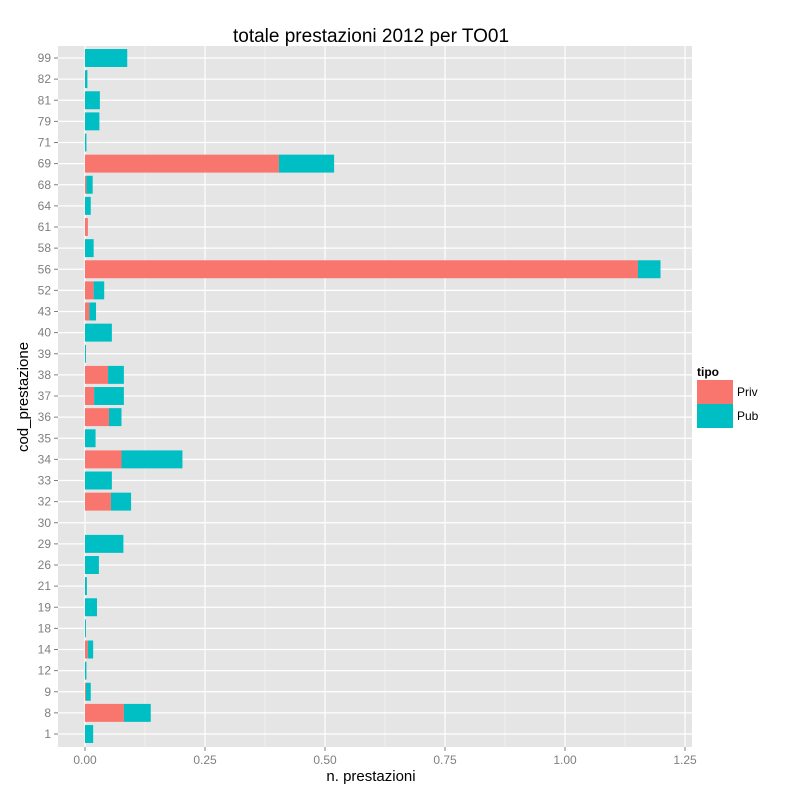 Image resolution: width=800 pixels, height=800 pixels. I want to click on y-tick-label: 30, so click(45, 523).